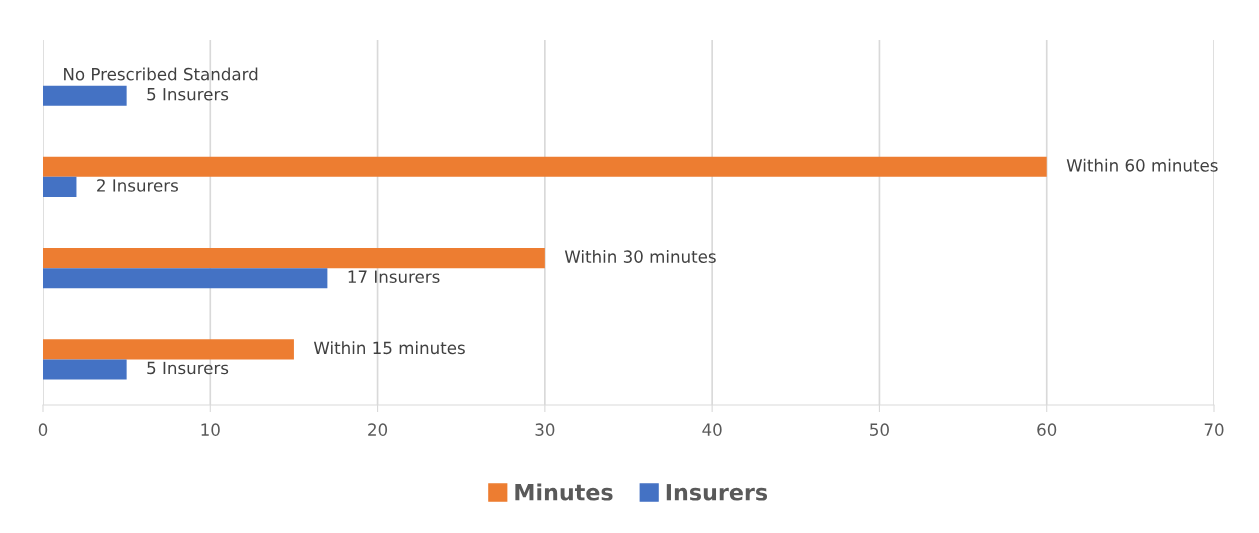 Image resolution: width=1259 pixels, height=533 pixels. I want to click on x-tick-label: 10, so click(210, 429).